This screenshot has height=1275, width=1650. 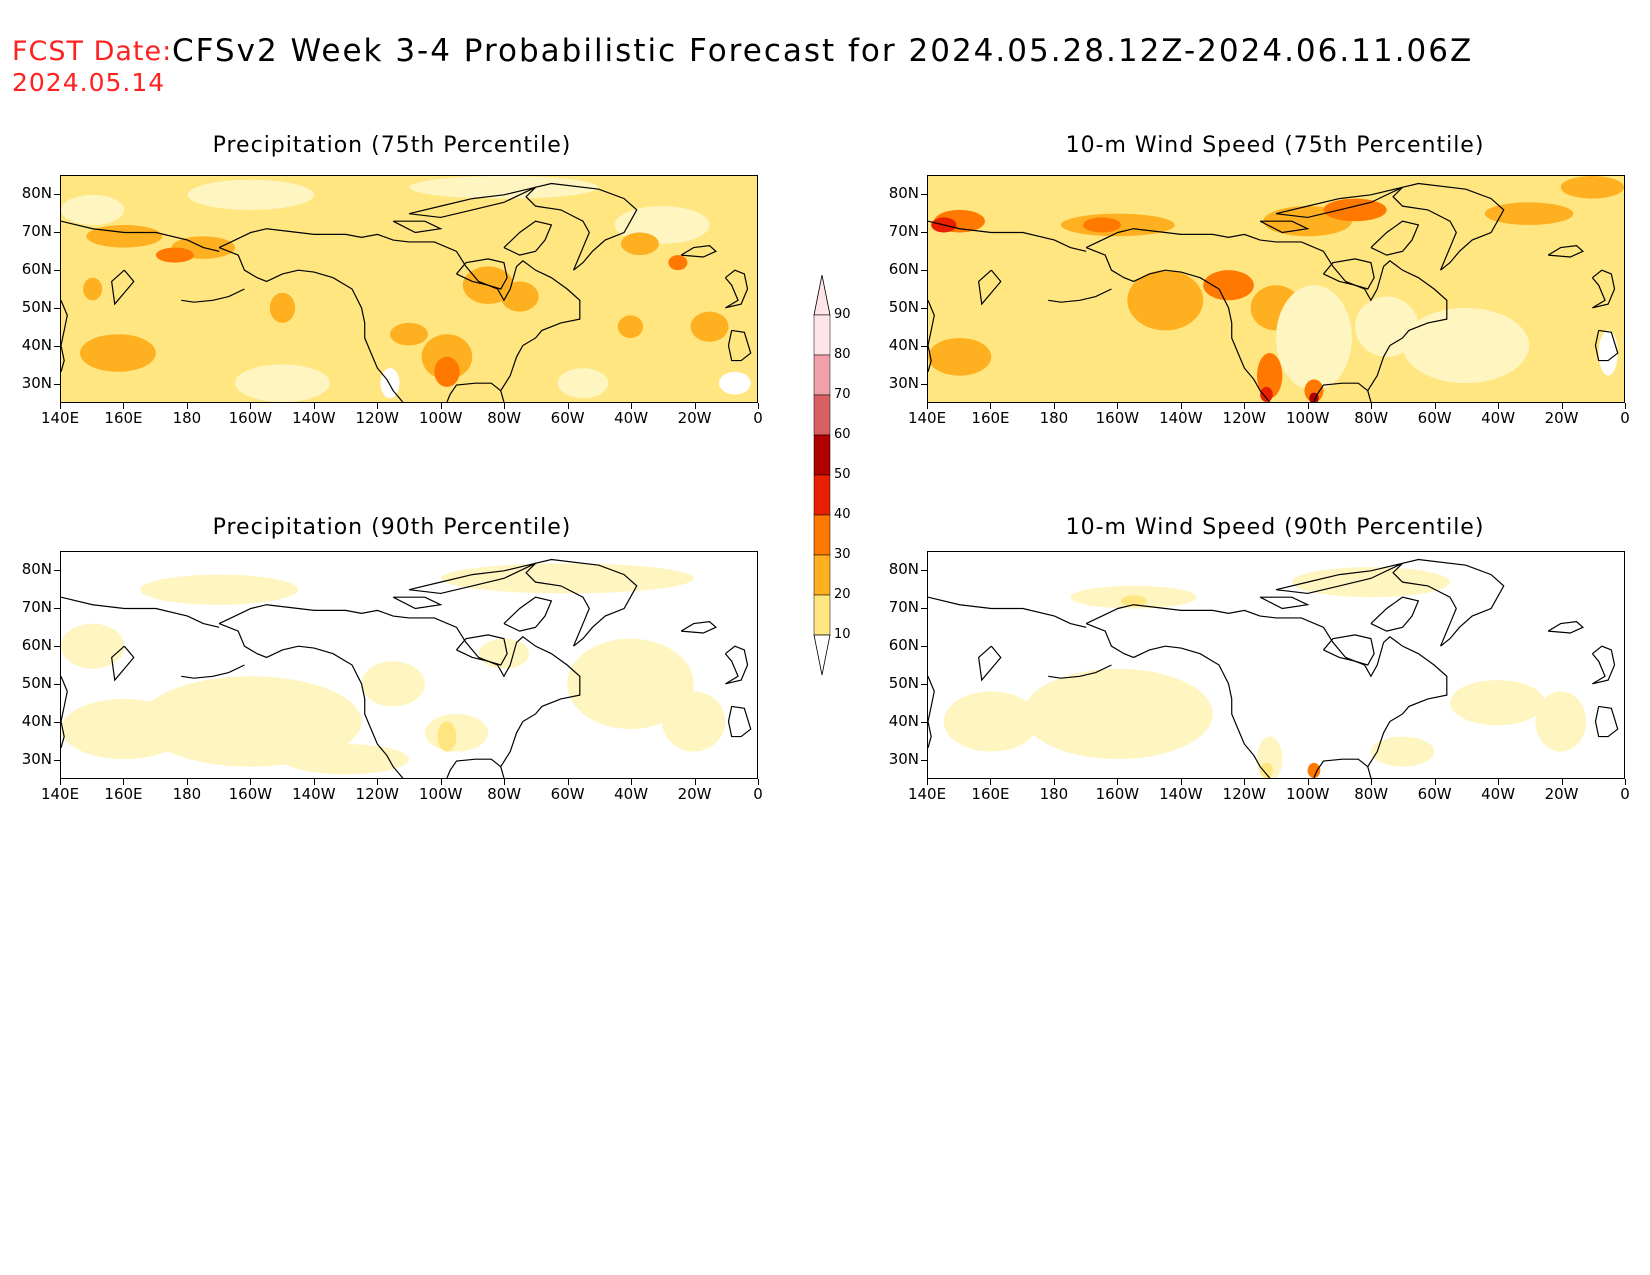 I want to click on map-wind75, so click(x=1276, y=289).